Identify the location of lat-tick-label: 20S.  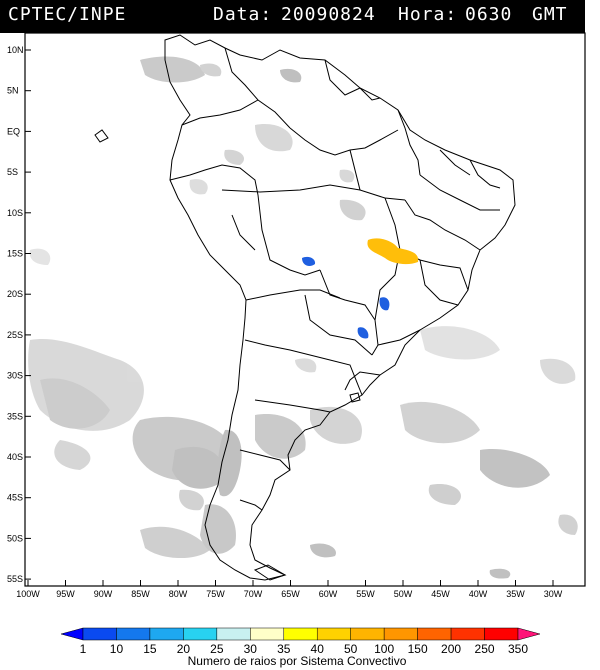
(15, 294).